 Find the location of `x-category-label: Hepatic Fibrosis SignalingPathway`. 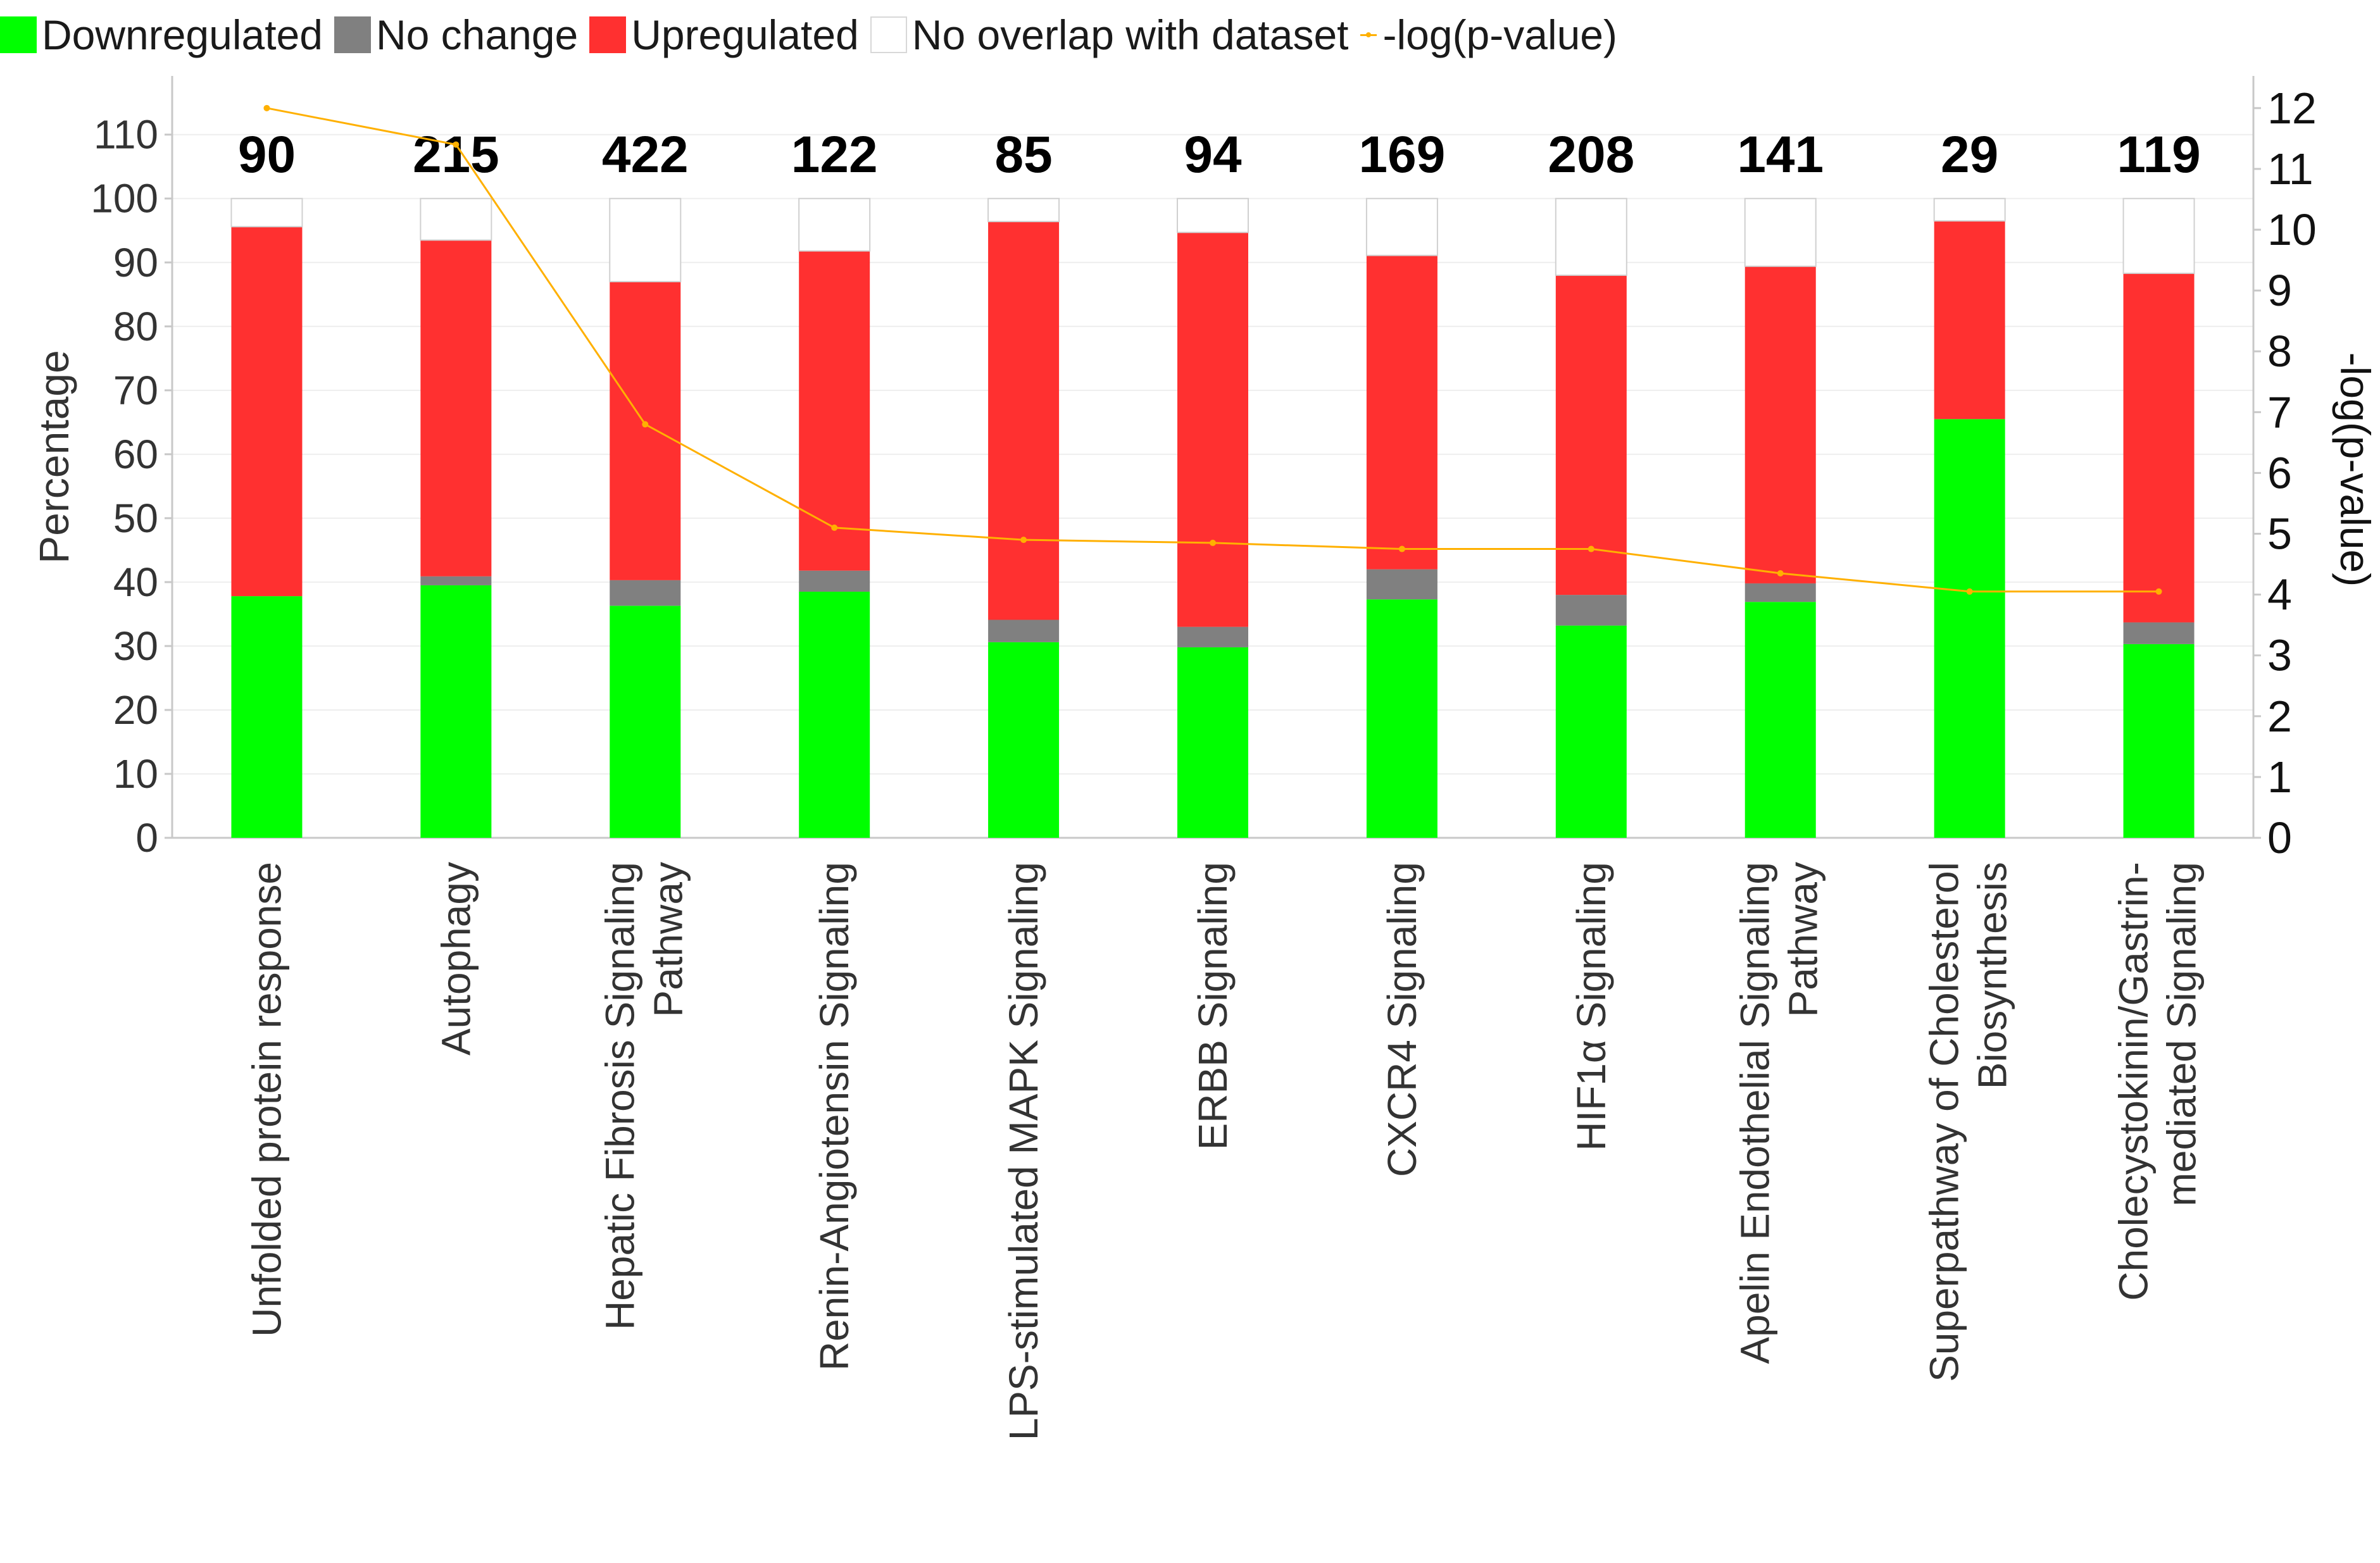

x-category-label: Hepatic Fibrosis SignalingPathway is located at coordinates (644, 1096).